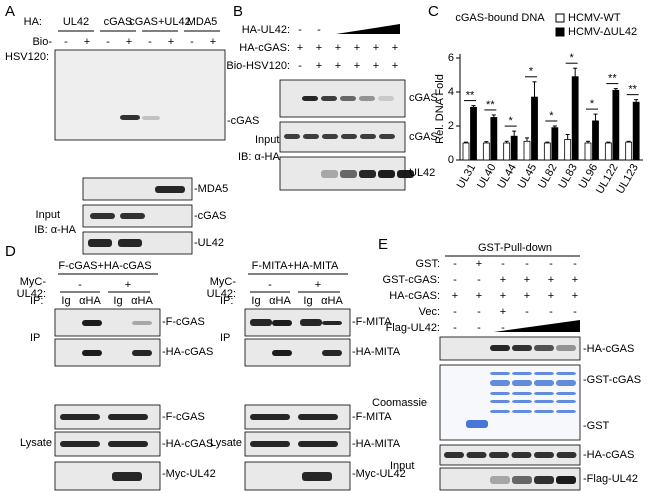 The image size is (651, 493). I want to click on section-label: IP, so click(225, 338).